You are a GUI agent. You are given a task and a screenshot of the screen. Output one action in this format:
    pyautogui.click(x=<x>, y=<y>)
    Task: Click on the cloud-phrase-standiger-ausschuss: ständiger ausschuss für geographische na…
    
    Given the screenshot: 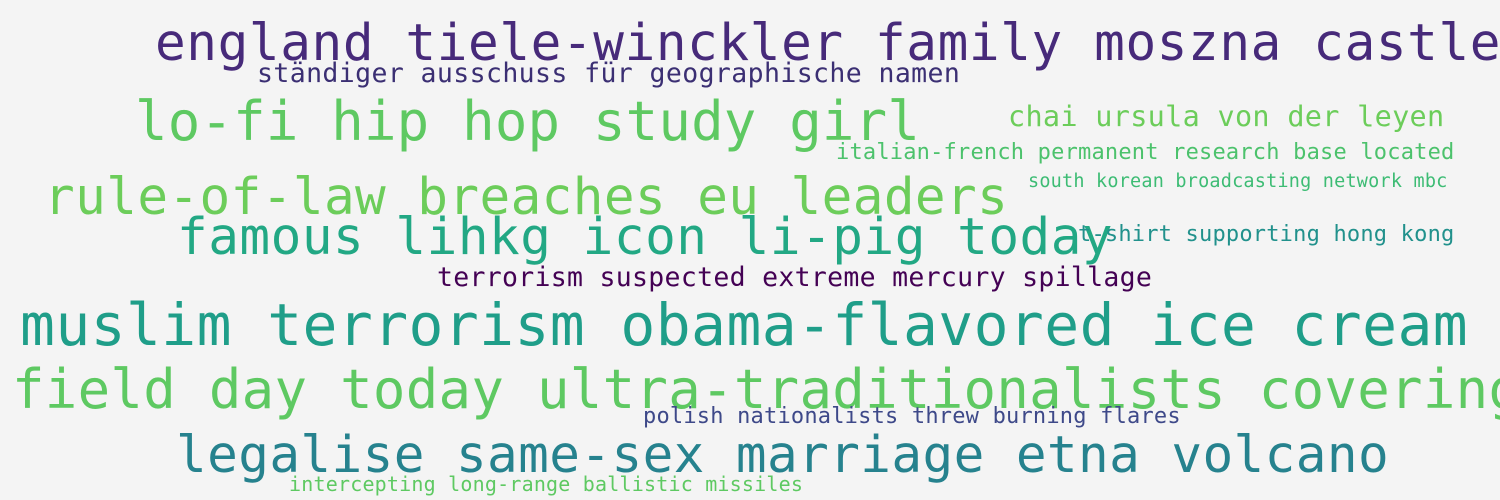 What is the action you would take?
    pyautogui.click(x=609, y=73)
    